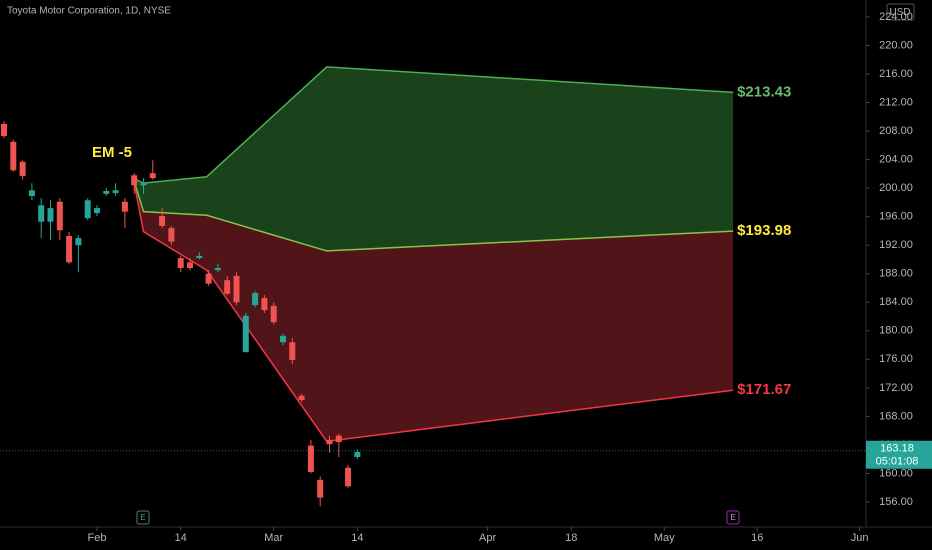  I want to click on y-tick-label: 180.00, so click(896, 331).